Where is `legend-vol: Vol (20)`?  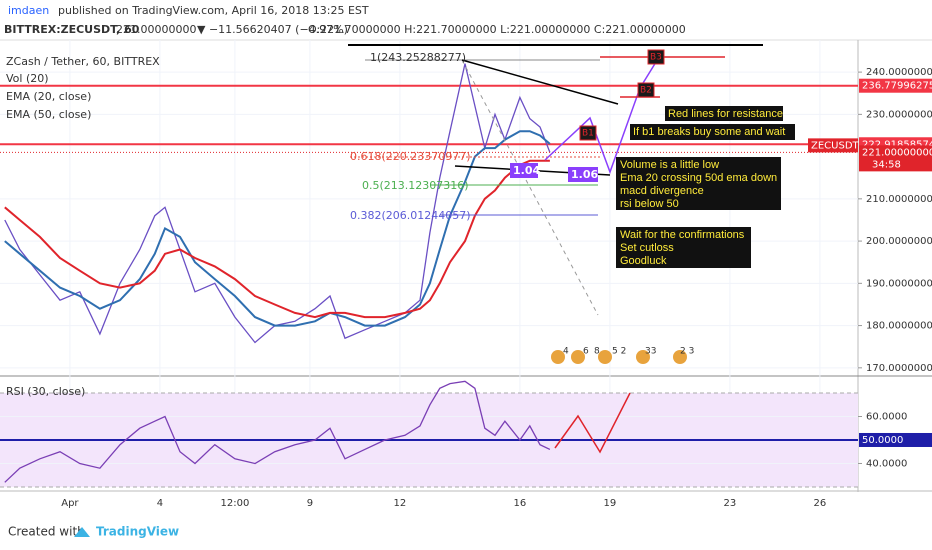
legend-vol: Vol (20) is located at coordinates (27, 78).